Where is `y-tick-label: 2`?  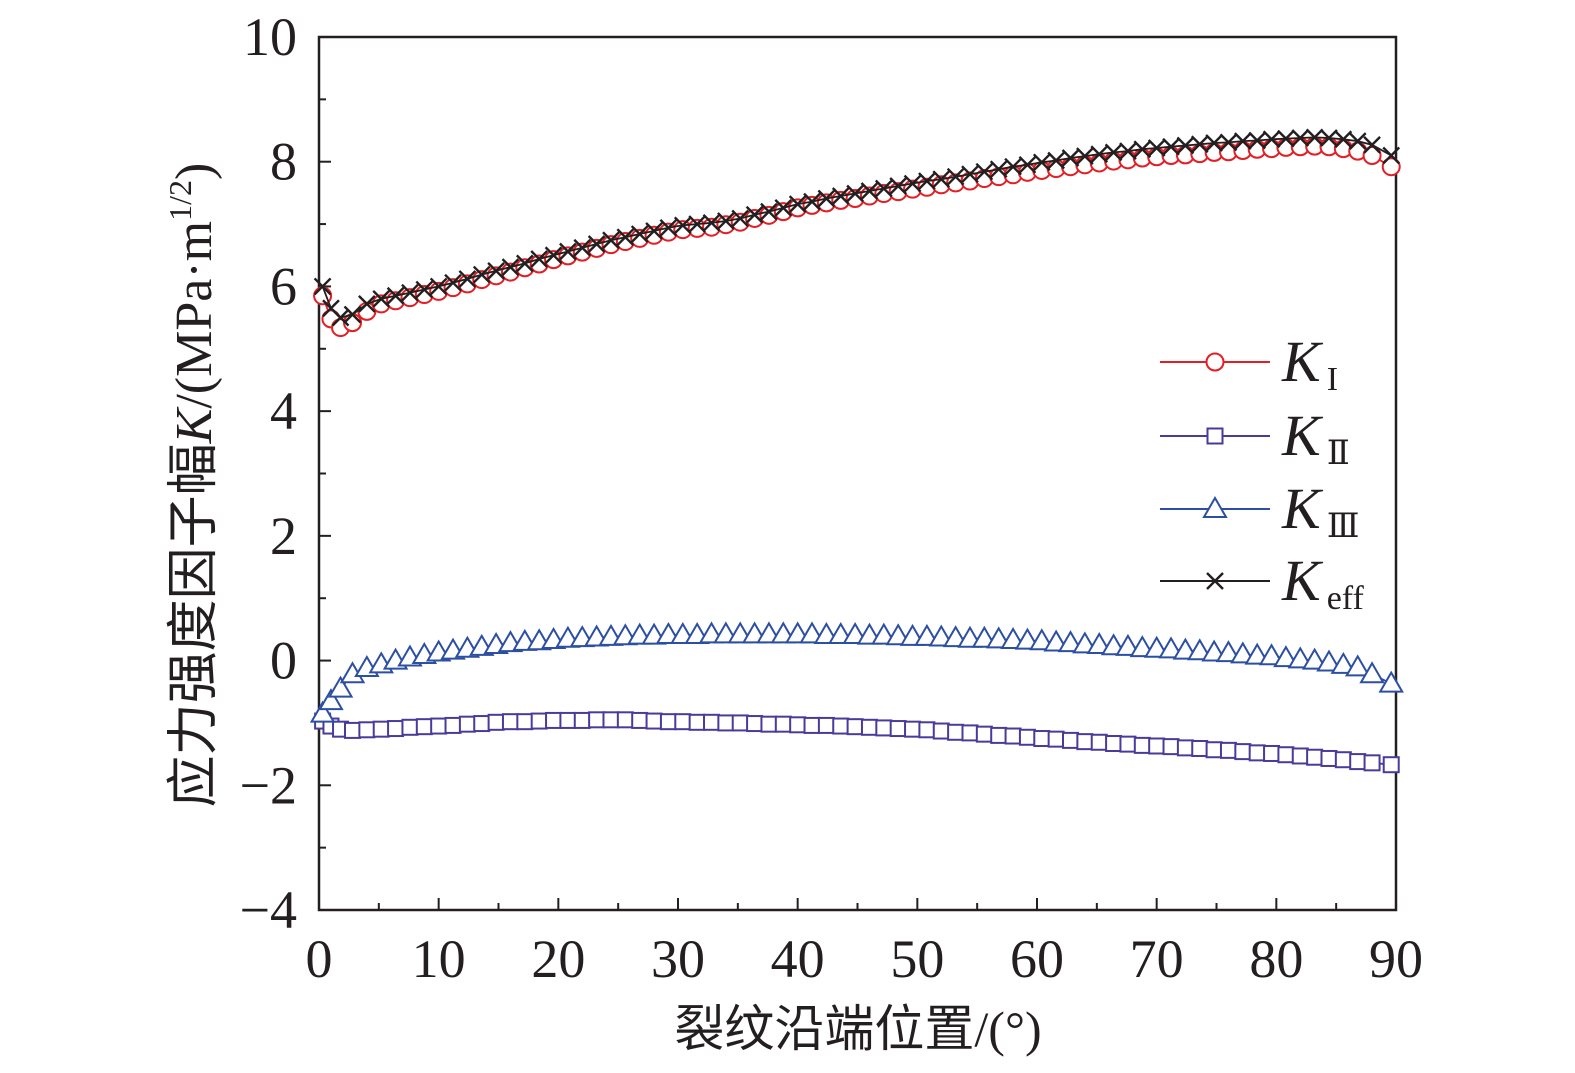 y-tick-label: 2 is located at coordinates (283, 536).